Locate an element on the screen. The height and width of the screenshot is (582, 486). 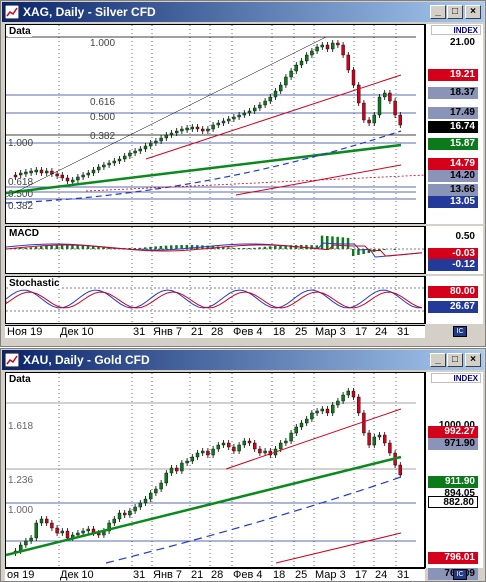
trendline-green is located at coordinates (204, 169).